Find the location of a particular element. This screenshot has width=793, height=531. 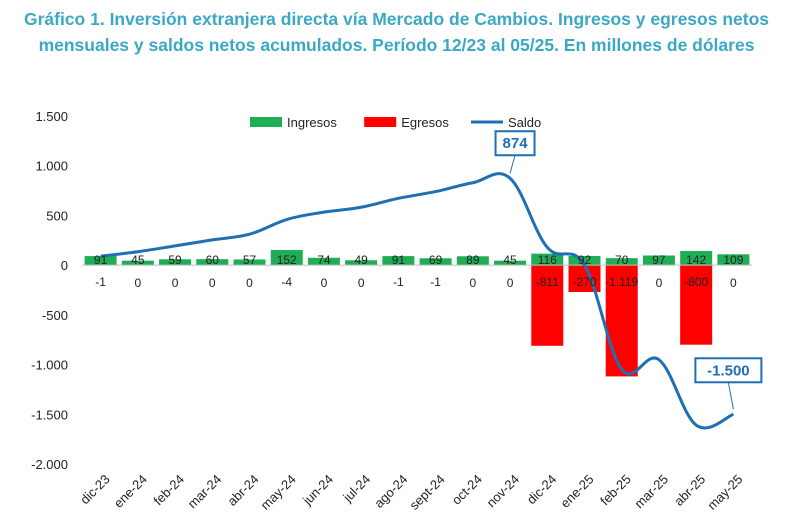

ingresos-data-label: 97 is located at coordinates (659, 260).